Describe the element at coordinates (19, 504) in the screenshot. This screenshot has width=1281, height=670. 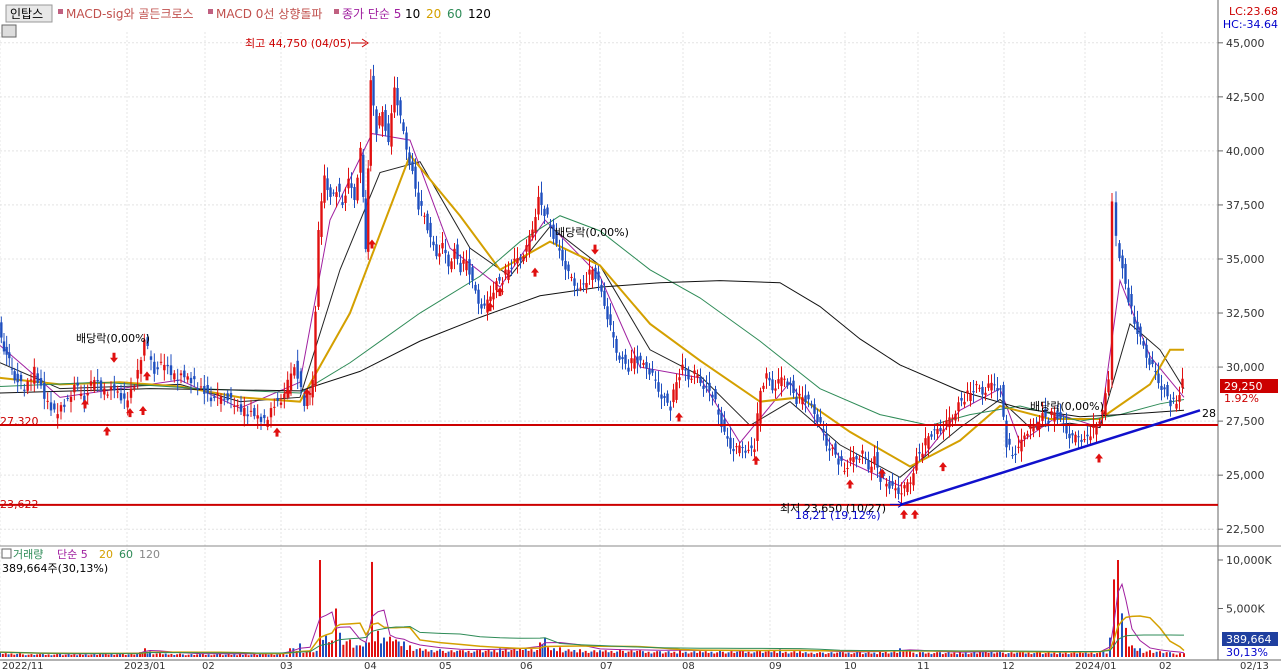
I see `line-label-23622: 23,622` at that location.